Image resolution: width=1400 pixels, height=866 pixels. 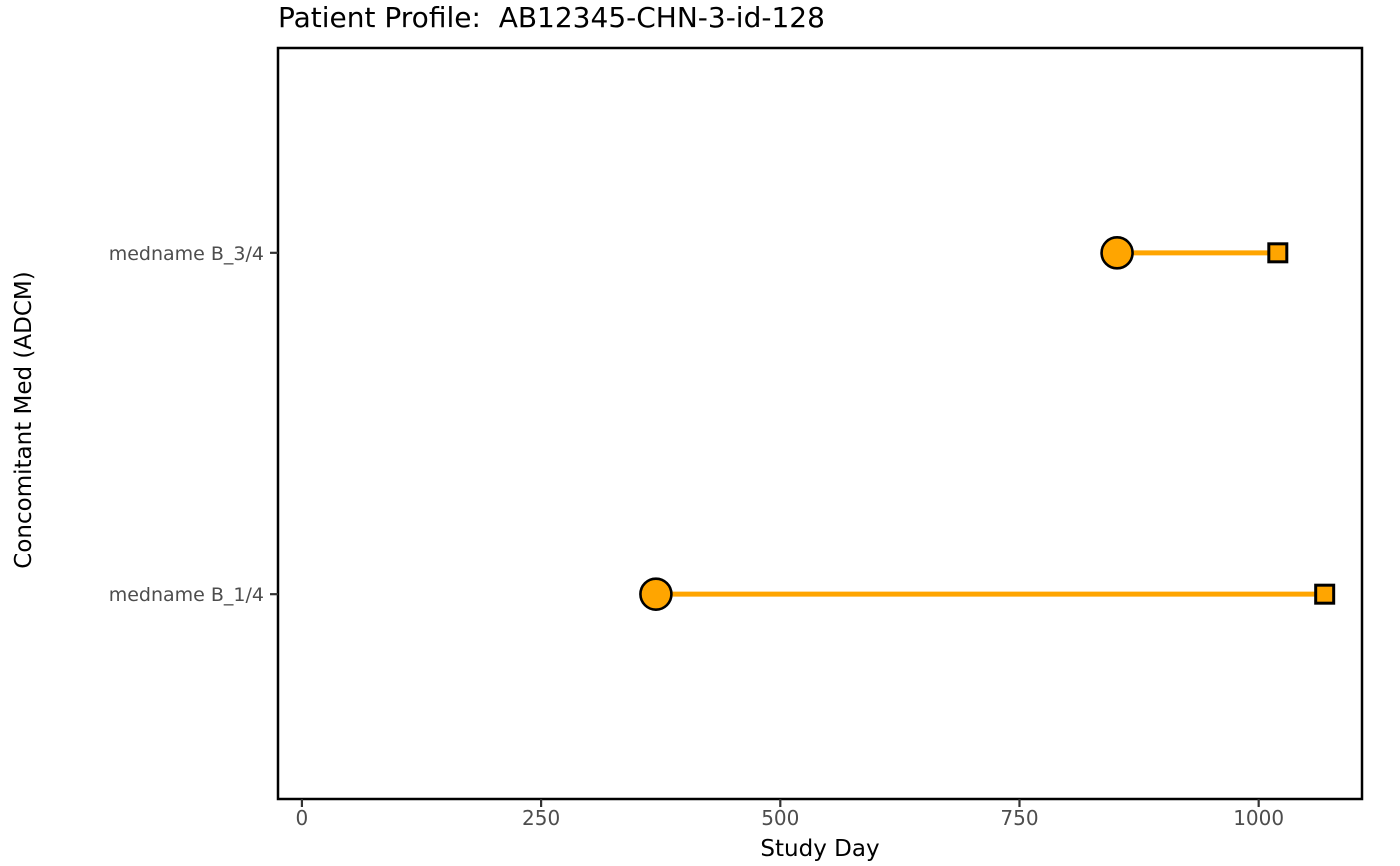 What do you see at coordinates (1019, 818) in the screenshot?
I see `x-tick-label: 750` at bounding box center [1019, 818].